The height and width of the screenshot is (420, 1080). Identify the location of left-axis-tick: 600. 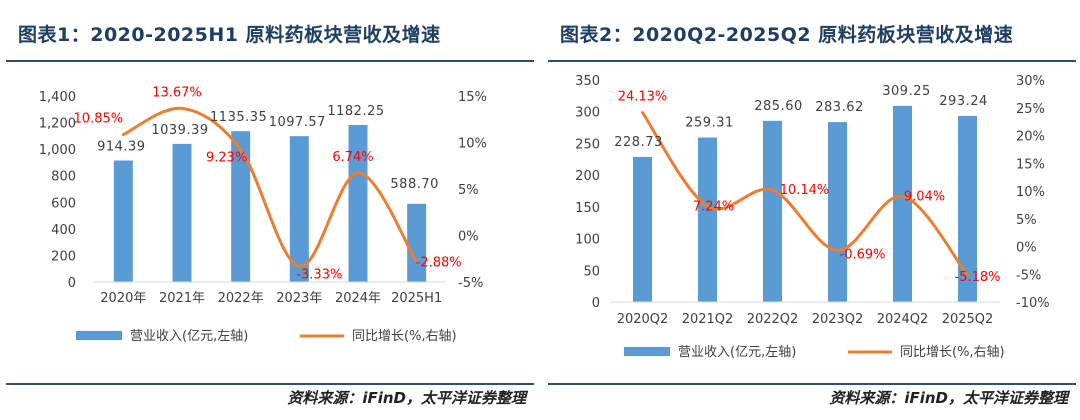
(63, 203).